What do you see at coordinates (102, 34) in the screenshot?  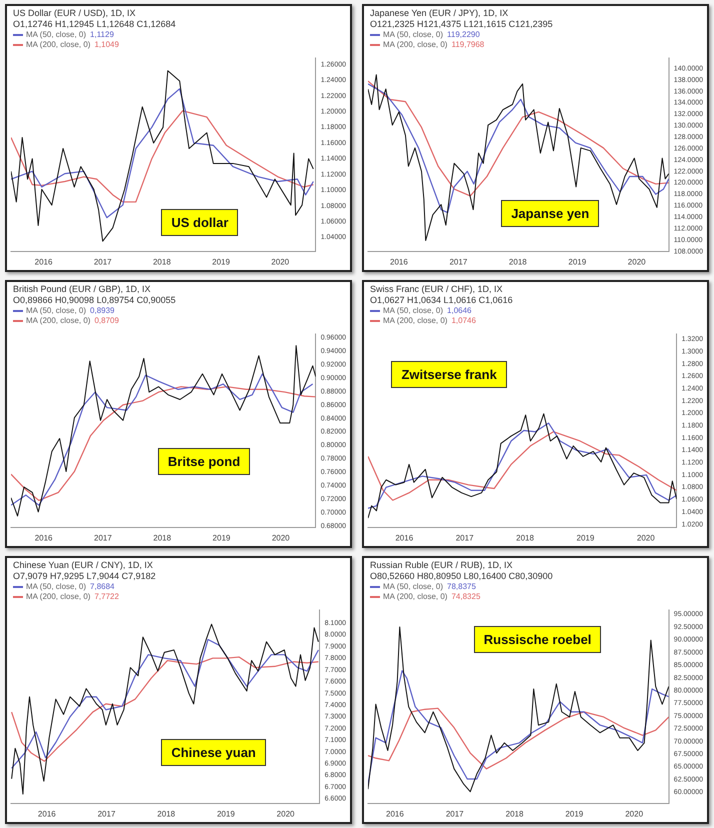 I see `text: 1,1129` at bounding box center [102, 34].